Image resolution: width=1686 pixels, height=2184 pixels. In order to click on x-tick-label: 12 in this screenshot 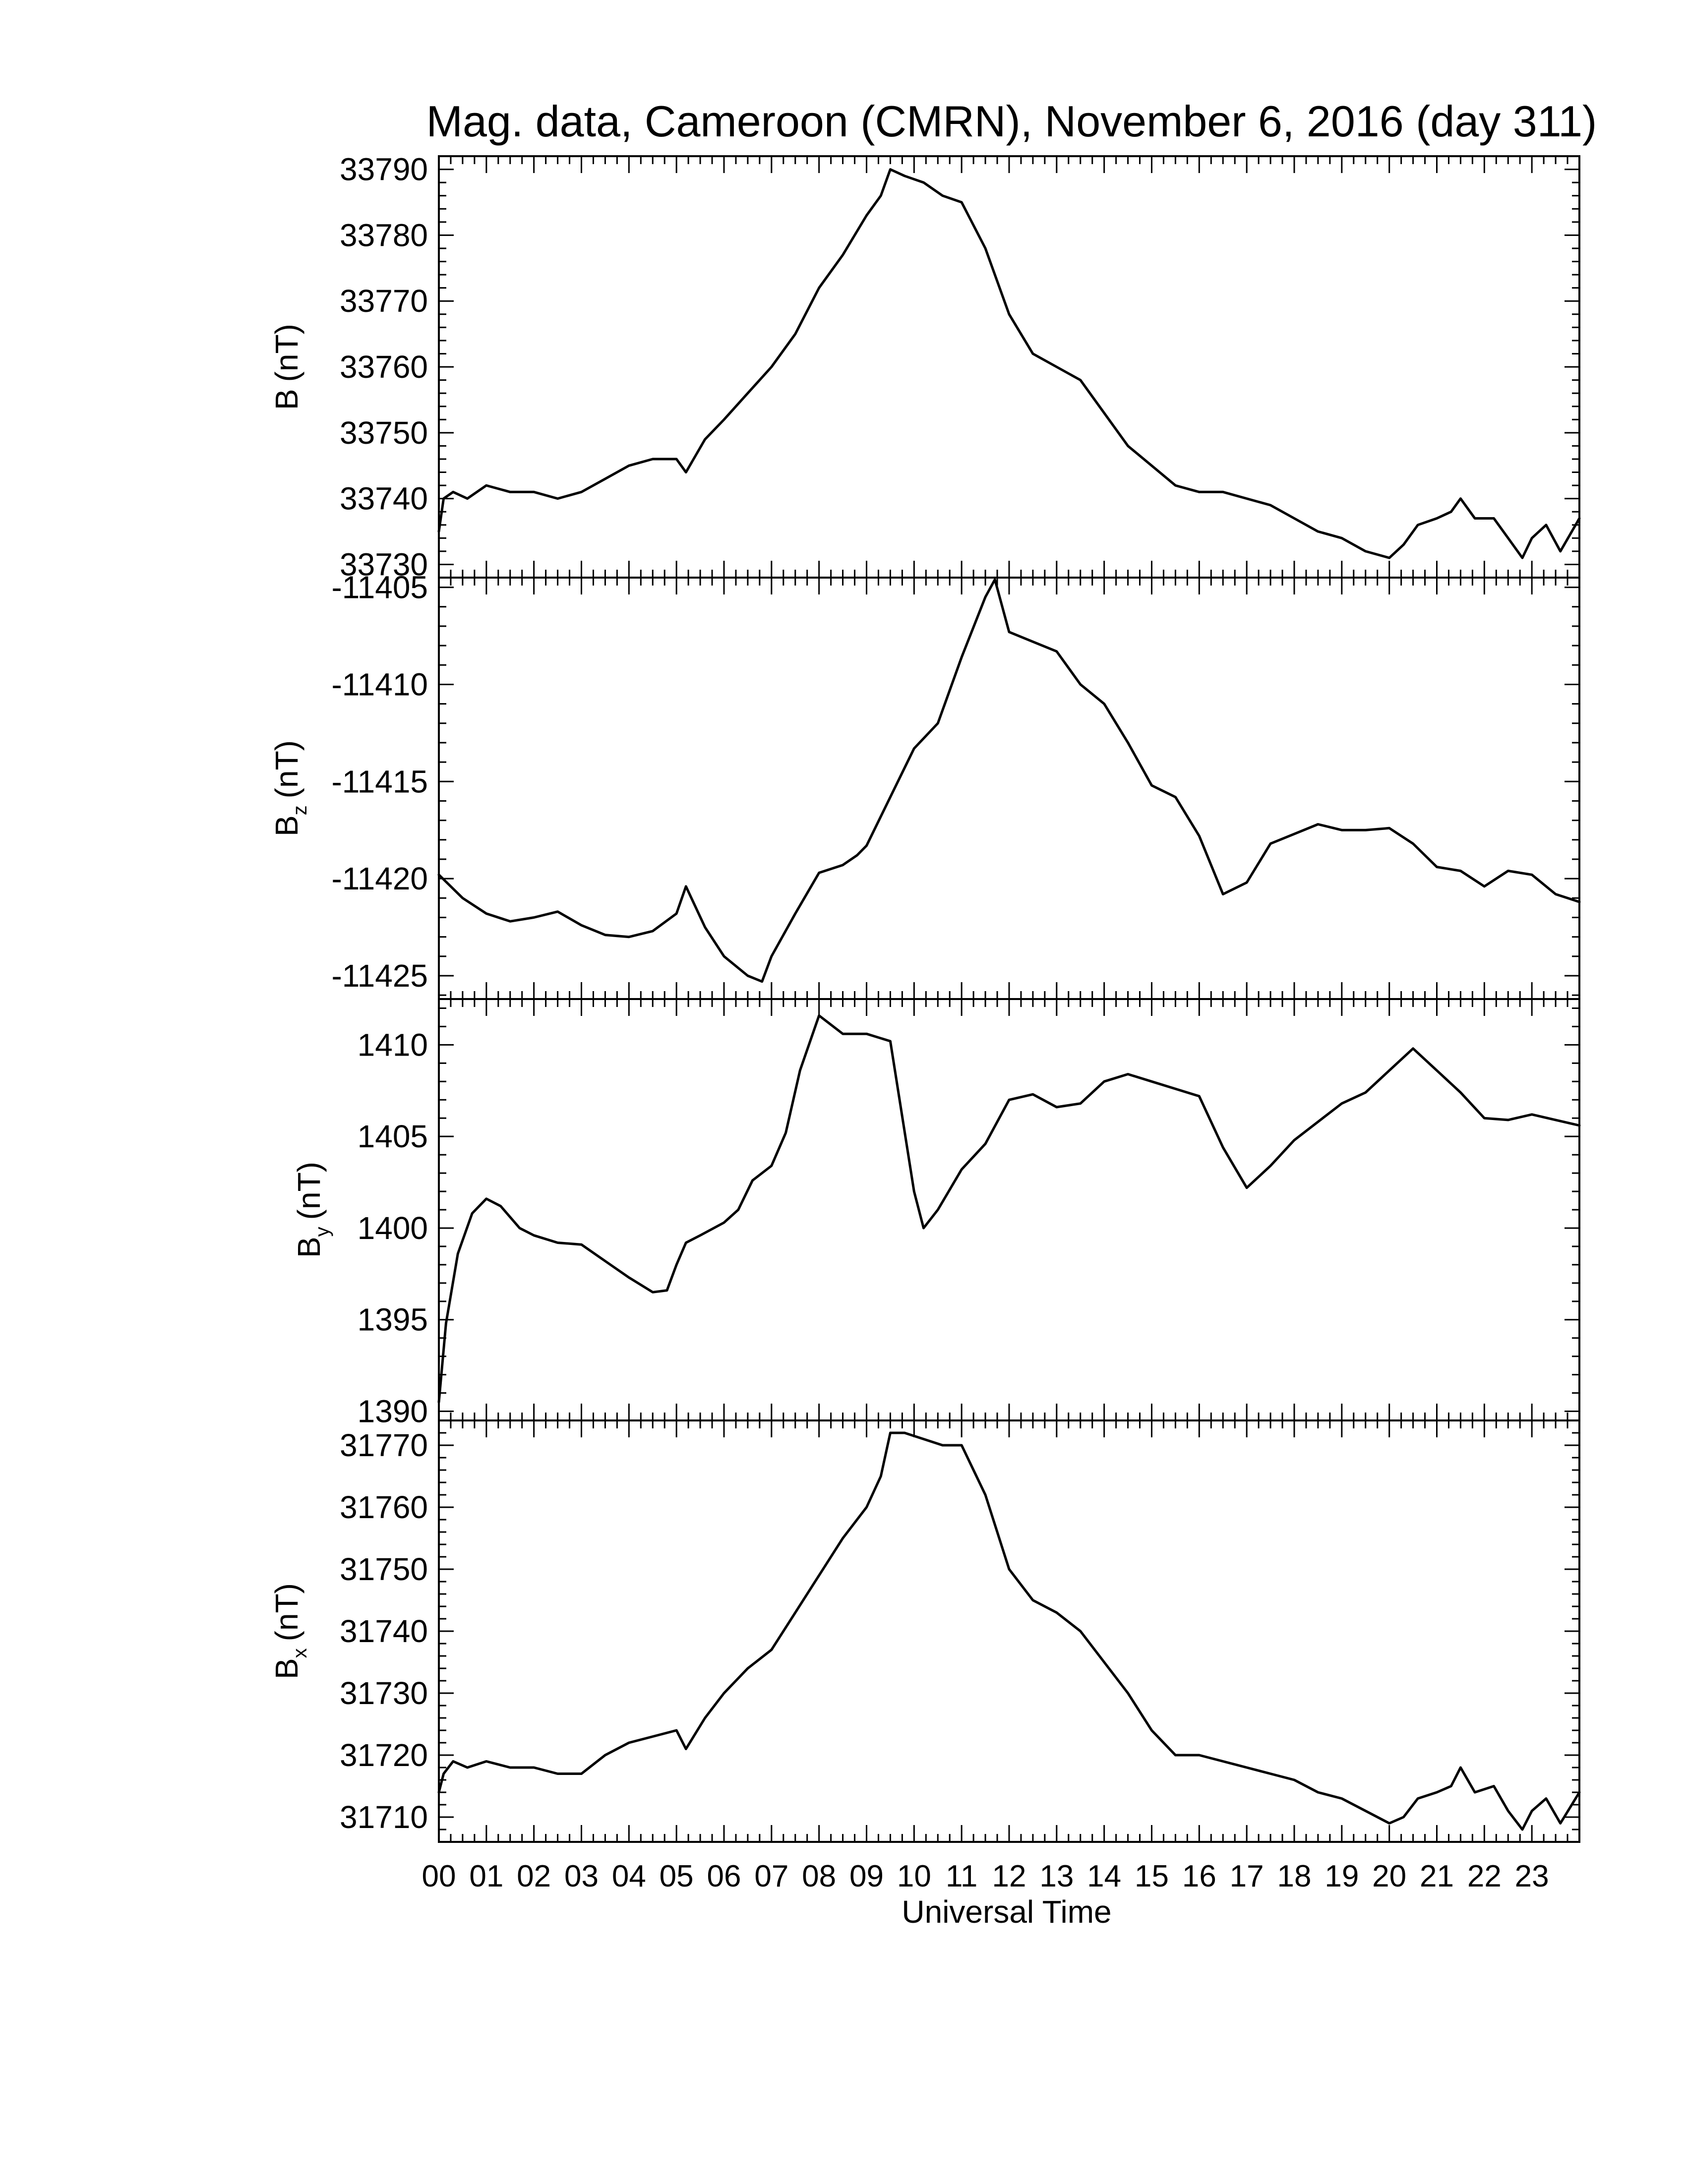, I will do `click(1009, 1876)`.